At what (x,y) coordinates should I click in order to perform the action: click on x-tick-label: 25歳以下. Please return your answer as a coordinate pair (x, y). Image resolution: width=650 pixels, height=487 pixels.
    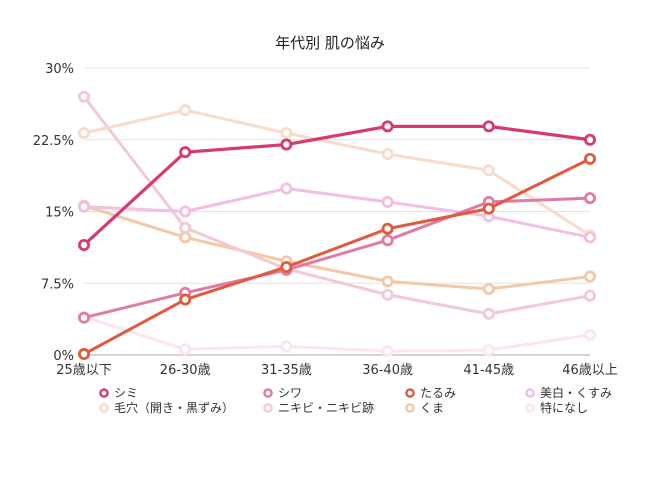
    Looking at the image, I should click on (84, 370).